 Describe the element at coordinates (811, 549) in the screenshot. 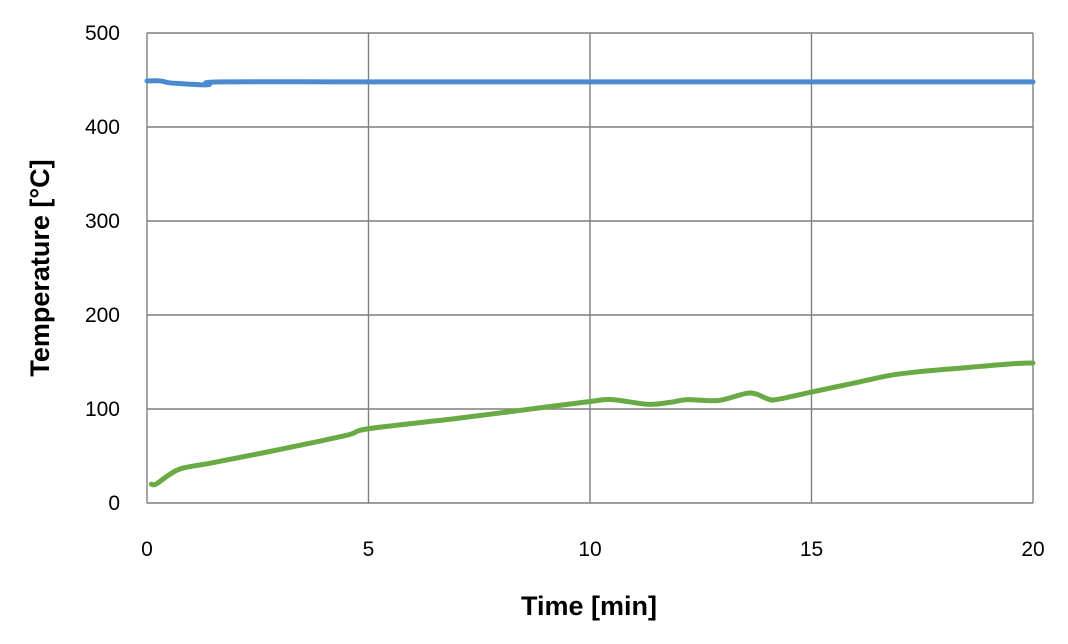

I see `x-tick-label: 15` at that location.